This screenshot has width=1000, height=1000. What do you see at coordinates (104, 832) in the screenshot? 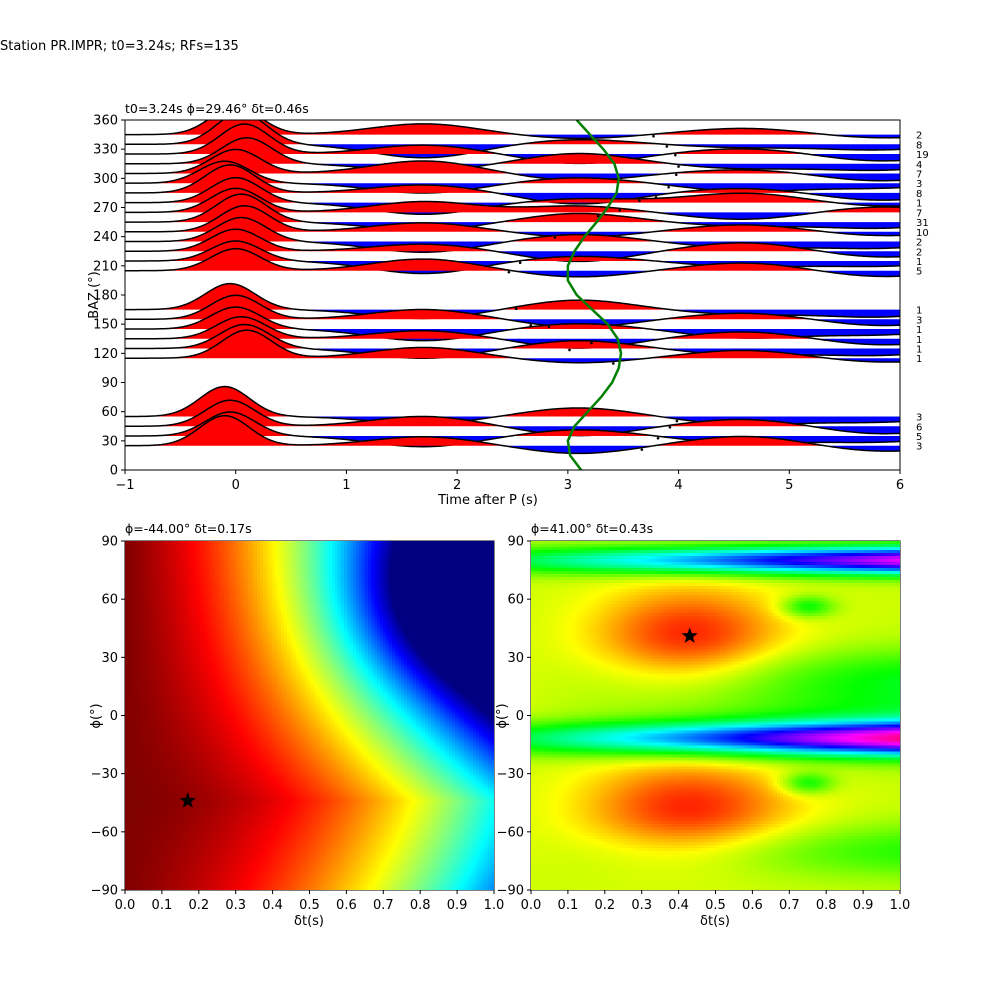
I see `y-tick-label: −60` at bounding box center [104, 832].